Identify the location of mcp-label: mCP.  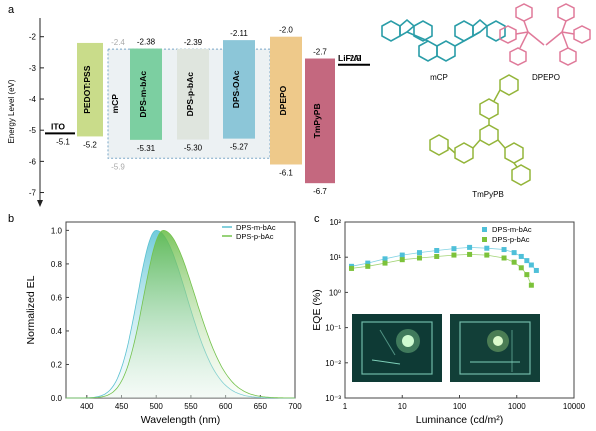
(439, 77).